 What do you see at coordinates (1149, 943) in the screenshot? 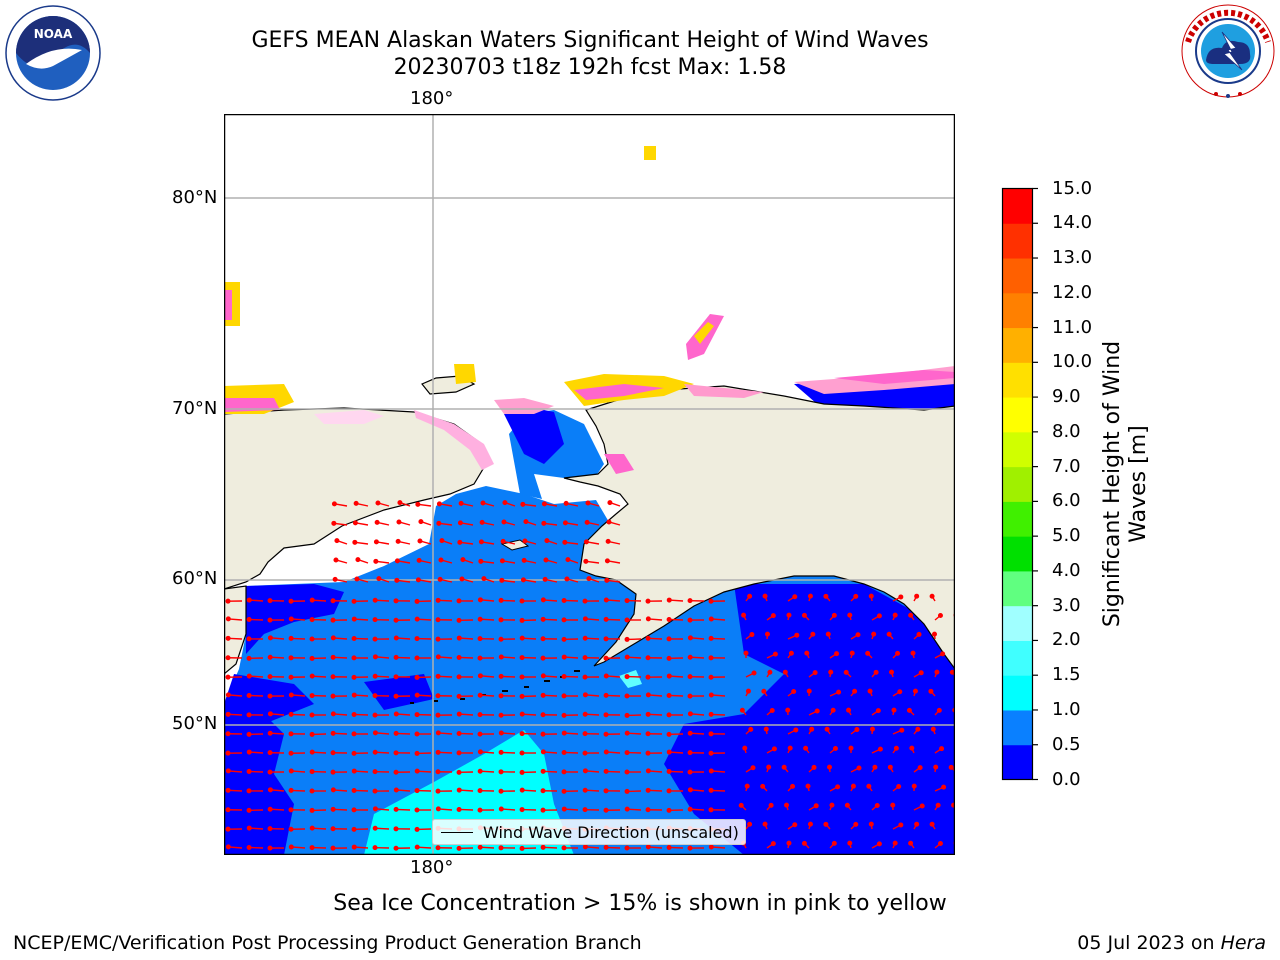
I see `footer-date-text: 05 Jul 2023 on` at bounding box center [1149, 943].